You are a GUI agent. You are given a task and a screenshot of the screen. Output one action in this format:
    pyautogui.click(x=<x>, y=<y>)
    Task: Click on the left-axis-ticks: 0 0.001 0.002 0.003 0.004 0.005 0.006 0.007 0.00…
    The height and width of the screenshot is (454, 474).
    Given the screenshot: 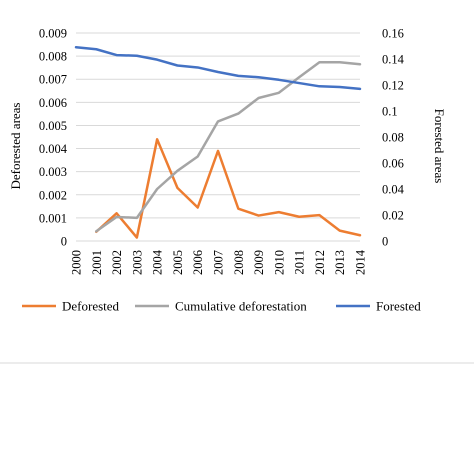 What is the action you would take?
    pyautogui.click(x=53, y=138)
    